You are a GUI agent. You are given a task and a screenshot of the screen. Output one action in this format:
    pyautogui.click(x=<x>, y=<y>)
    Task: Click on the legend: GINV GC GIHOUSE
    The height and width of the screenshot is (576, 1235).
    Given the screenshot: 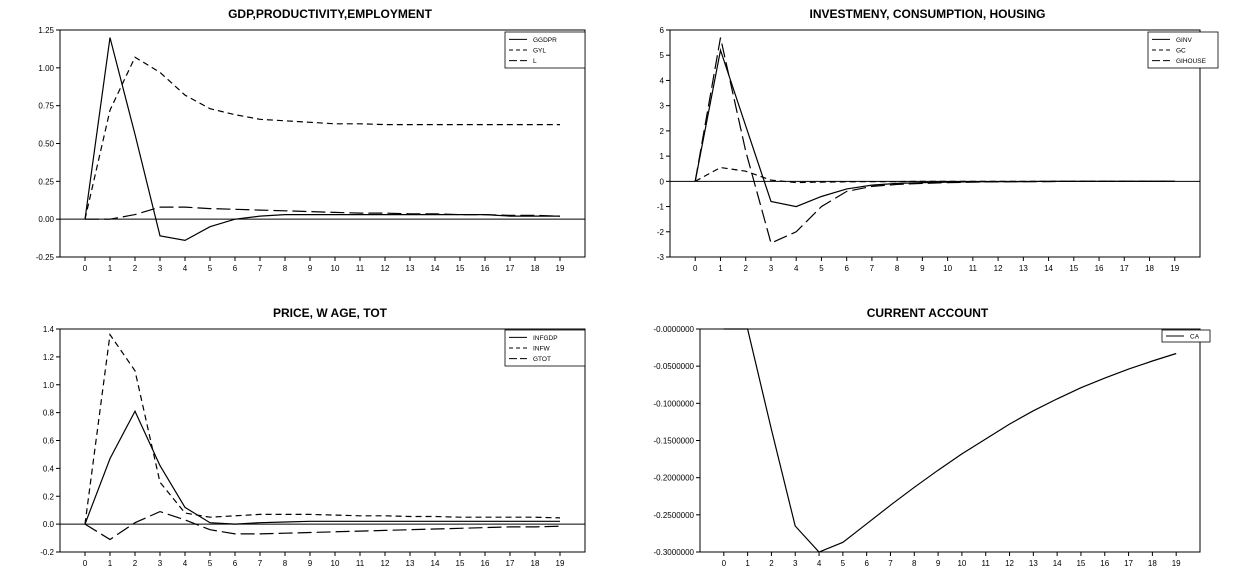 What is the action you would take?
    pyautogui.click(x=1183, y=50)
    